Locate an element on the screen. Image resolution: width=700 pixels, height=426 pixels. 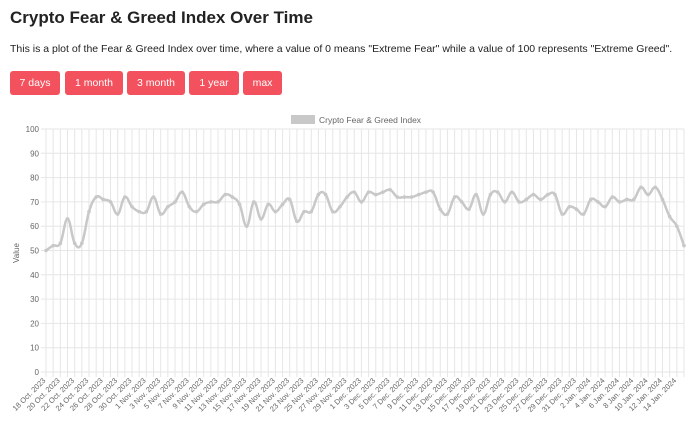
range-7-days-button: 7 days is located at coordinates (35, 83).